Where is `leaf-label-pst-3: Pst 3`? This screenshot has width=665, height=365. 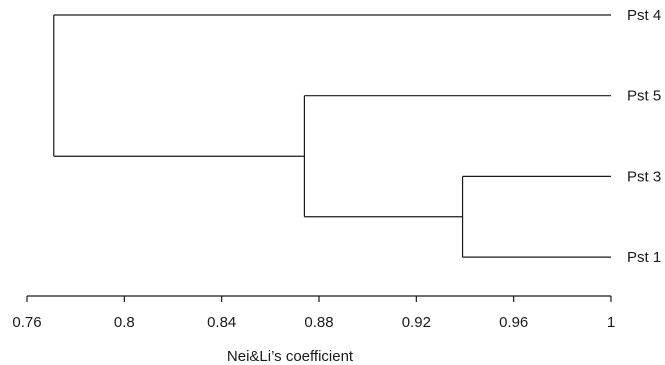 leaf-label-pst-3: Pst 3 is located at coordinates (644, 176).